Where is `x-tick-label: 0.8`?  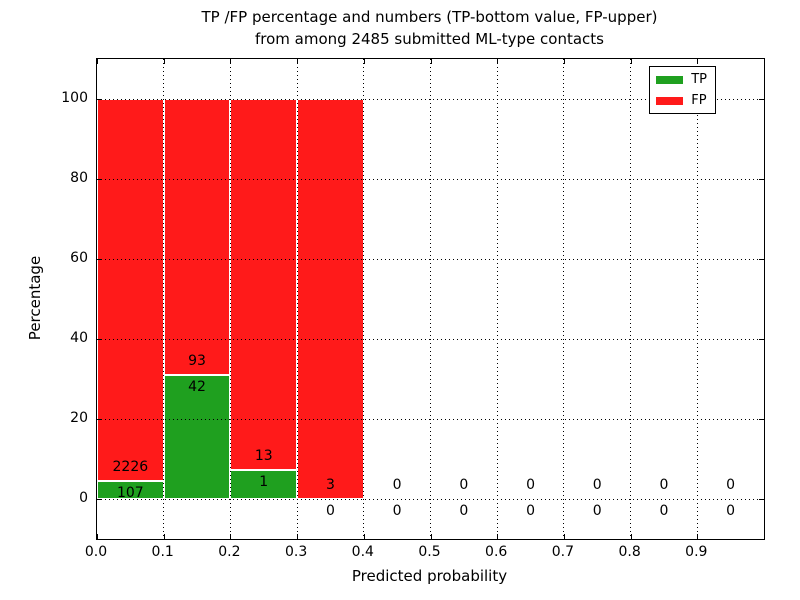 x-tick-label: 0.8 is located at coordinates (629, 552).